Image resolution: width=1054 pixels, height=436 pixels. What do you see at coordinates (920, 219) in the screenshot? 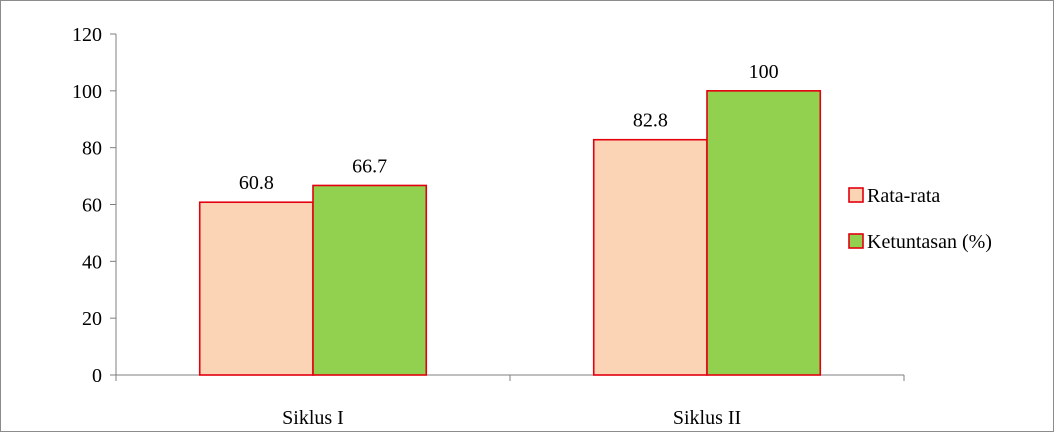
I see `legend: Rata-rata Ketuntasan (%)` at bounding box center [920, 219].